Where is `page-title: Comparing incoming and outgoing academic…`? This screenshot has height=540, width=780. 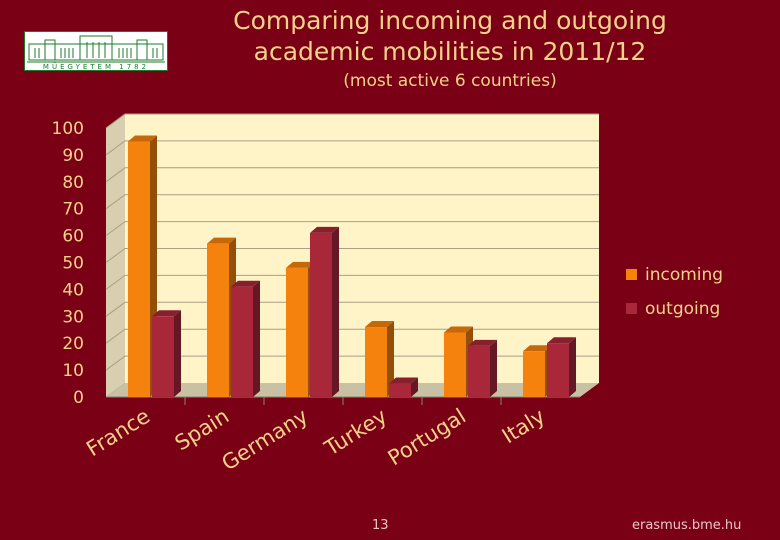
page-title: Comparing incoming and outgoing academic… is located at coordinates (450, 36).